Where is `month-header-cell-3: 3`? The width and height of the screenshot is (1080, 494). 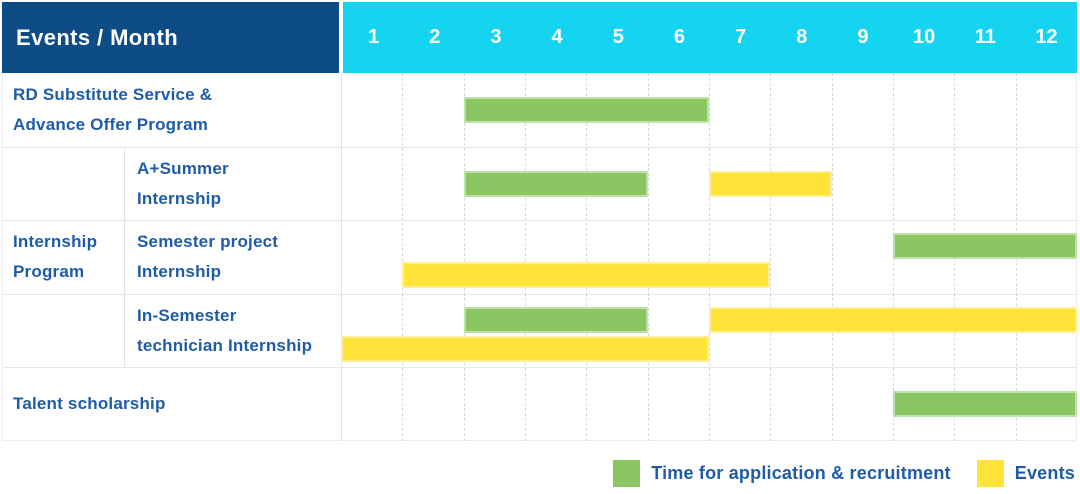 month-header-cell-3: 3 is located at coordinates (496, 37).